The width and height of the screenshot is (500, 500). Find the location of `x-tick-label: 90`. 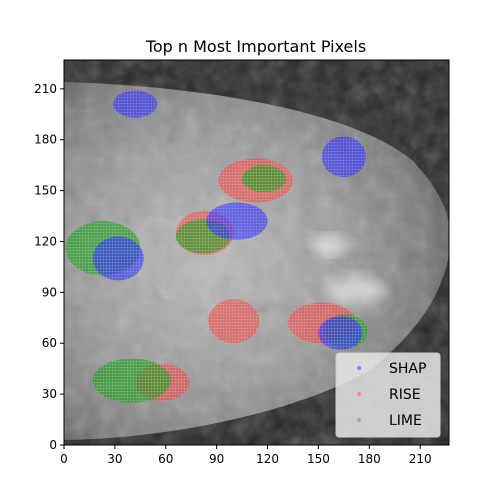

x-tick-label: 90 is located at coordinates (216, 459).